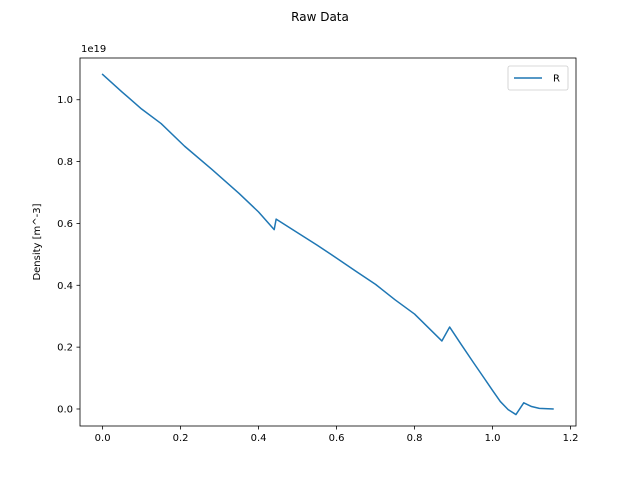 This screenshot has width=640, height=480. I want to click on y-tick-label: 0.4, so click(65, 286).